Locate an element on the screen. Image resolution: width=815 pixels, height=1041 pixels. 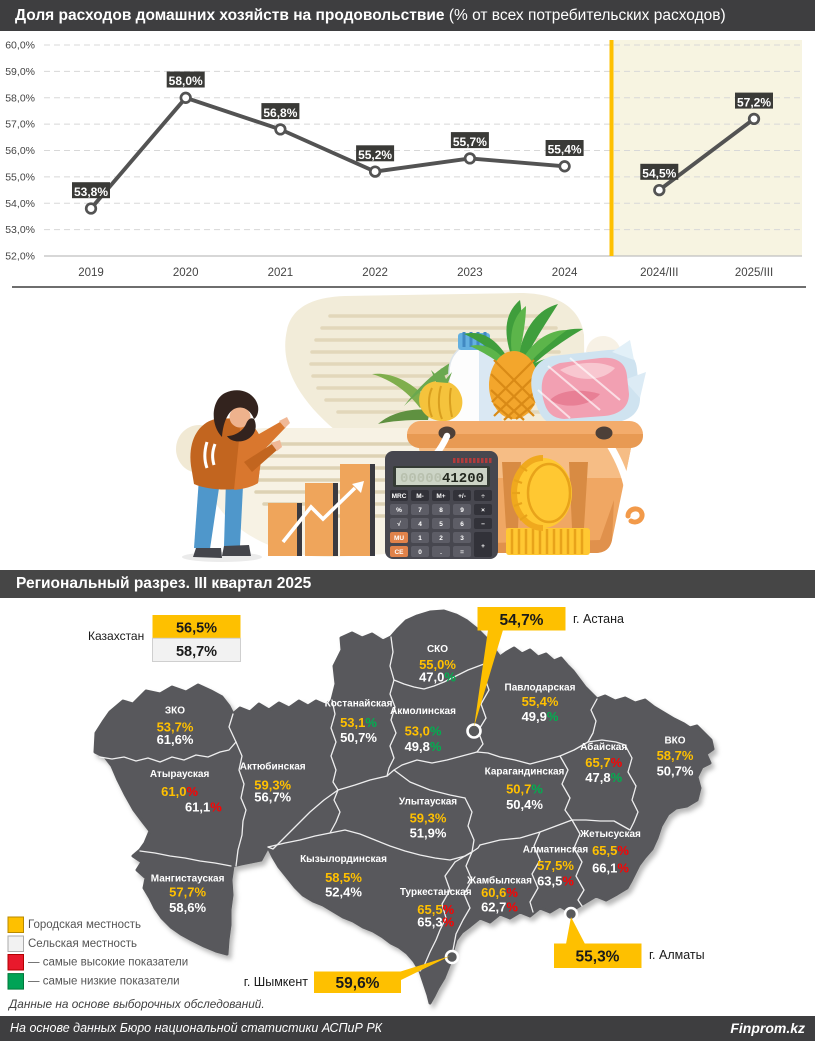
svg-text: 57,2% is located at coordinates (754, 102).